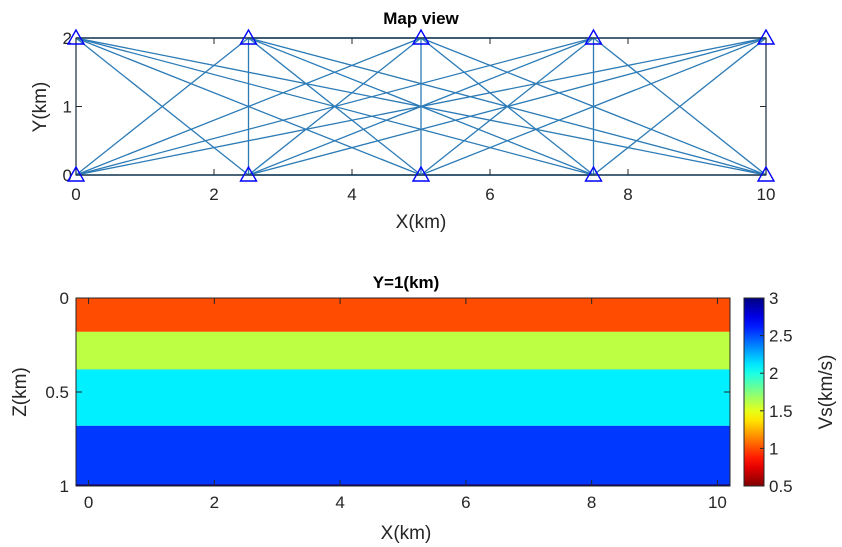 This screenshot has width=842, height=547. I want to click on y-tick-label: 0.5, so click(57, 392).